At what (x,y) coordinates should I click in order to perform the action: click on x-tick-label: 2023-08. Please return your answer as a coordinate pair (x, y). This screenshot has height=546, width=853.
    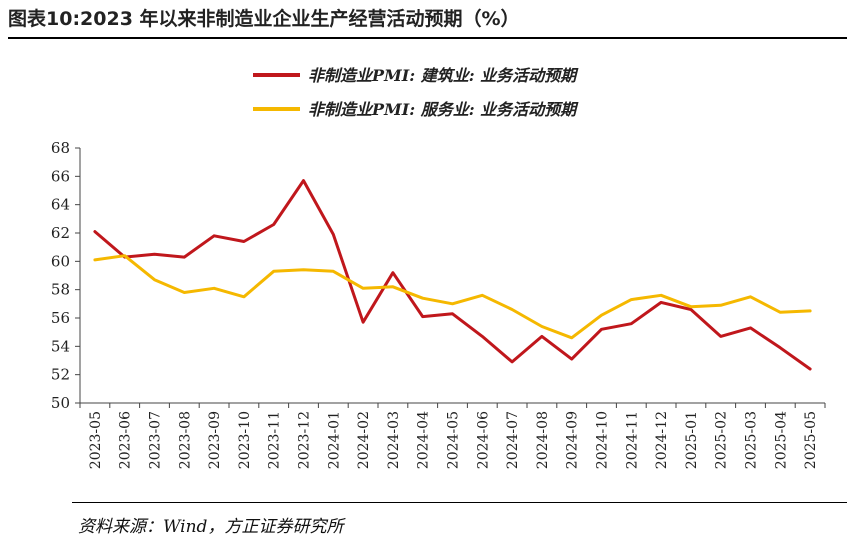
    Looking at the image, I should click on (185, 440).